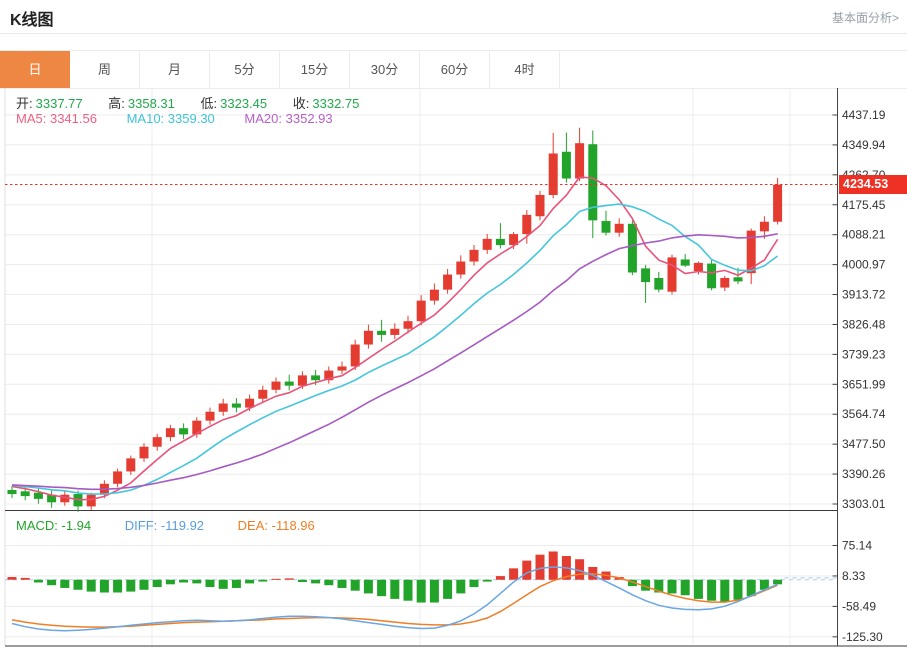  Describe the element at coordinates (31, 118) in the screenshot. I see `ma5-label: MA5:` at that location.